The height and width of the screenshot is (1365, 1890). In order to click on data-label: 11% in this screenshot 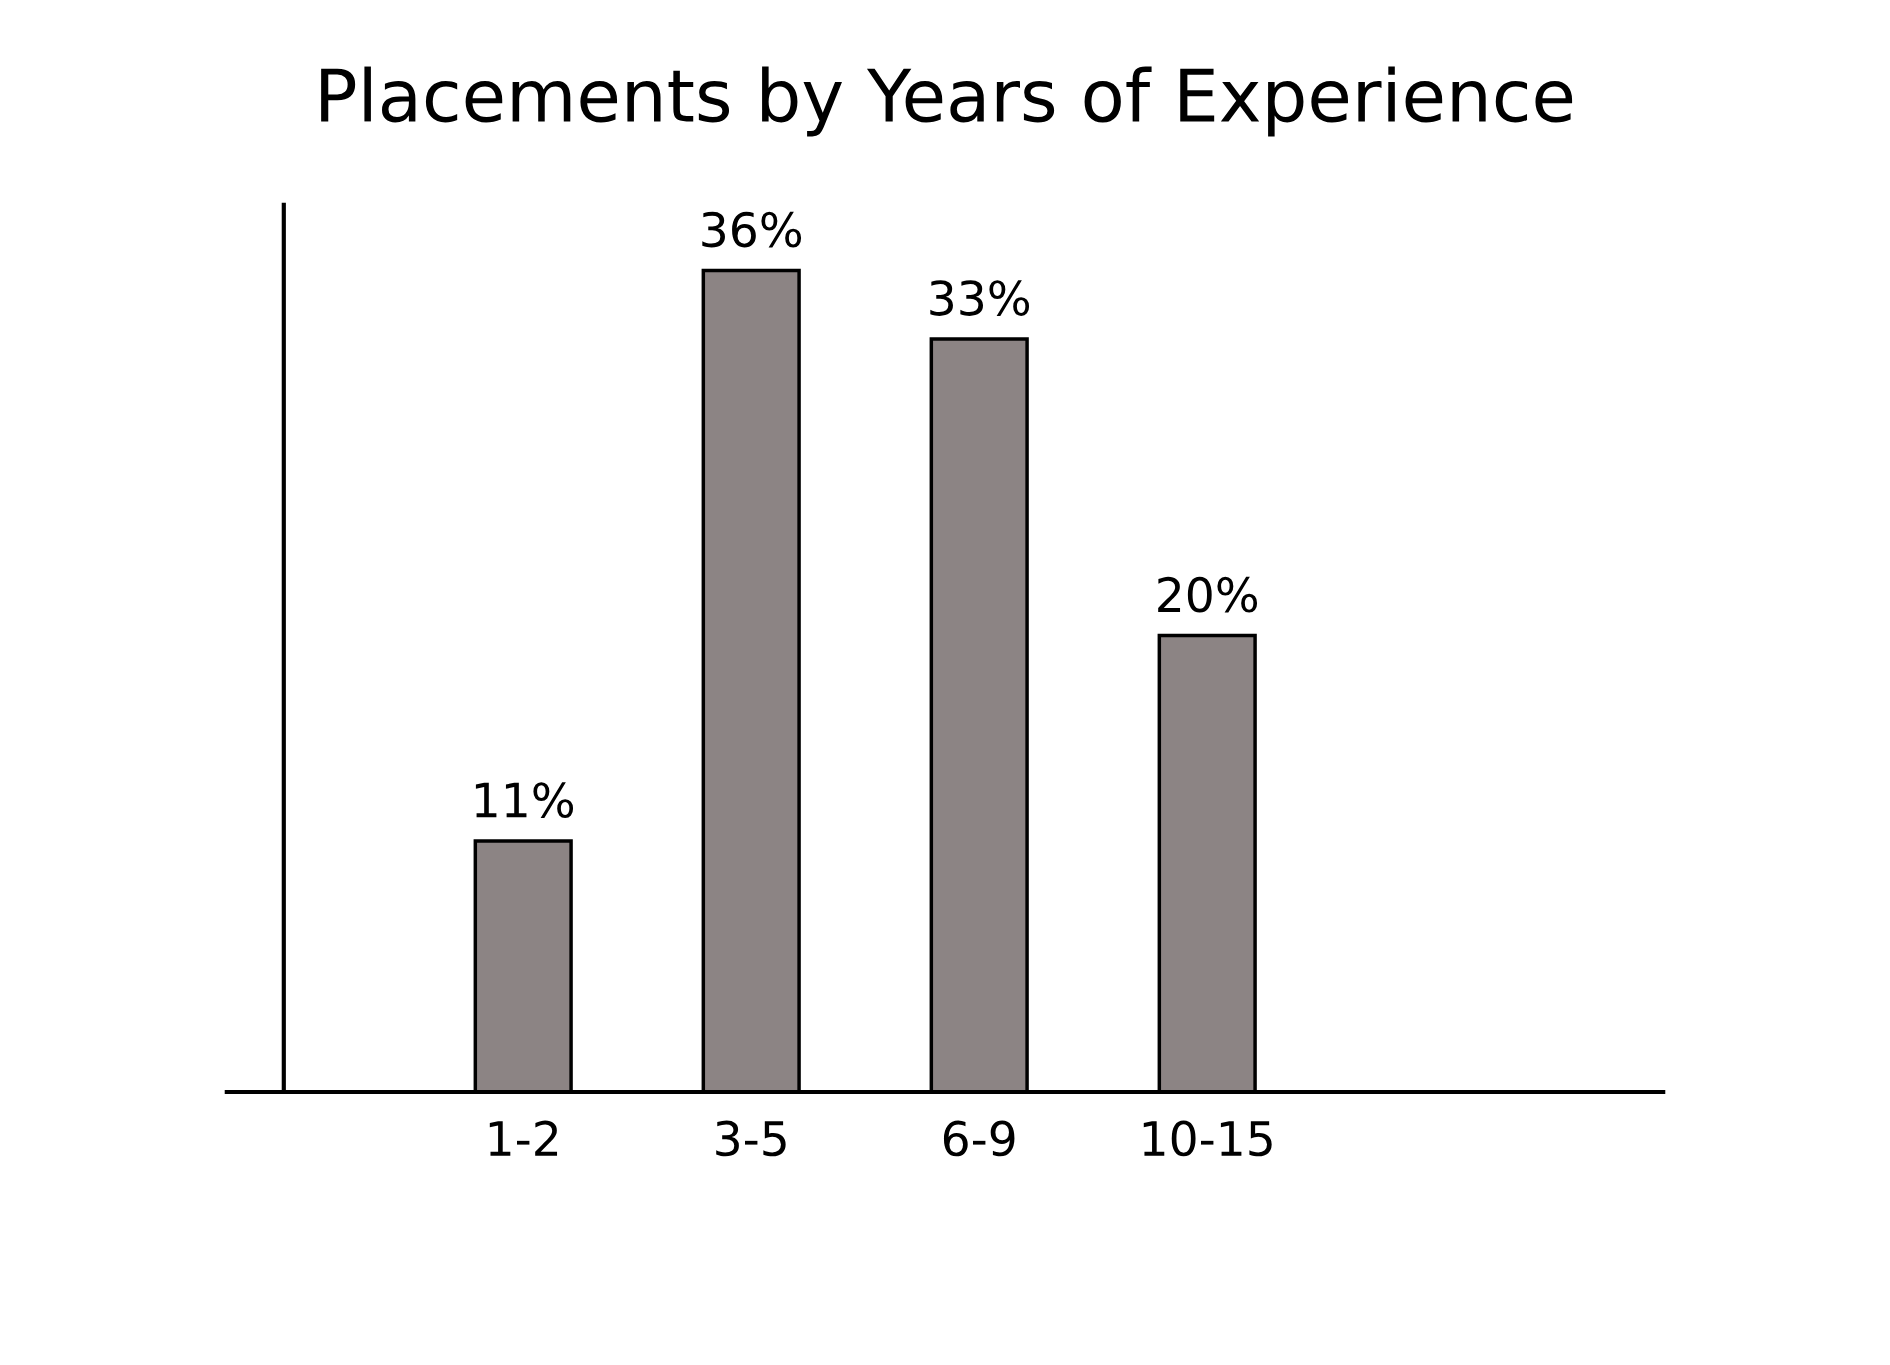, I will do `click(524, 800)`.